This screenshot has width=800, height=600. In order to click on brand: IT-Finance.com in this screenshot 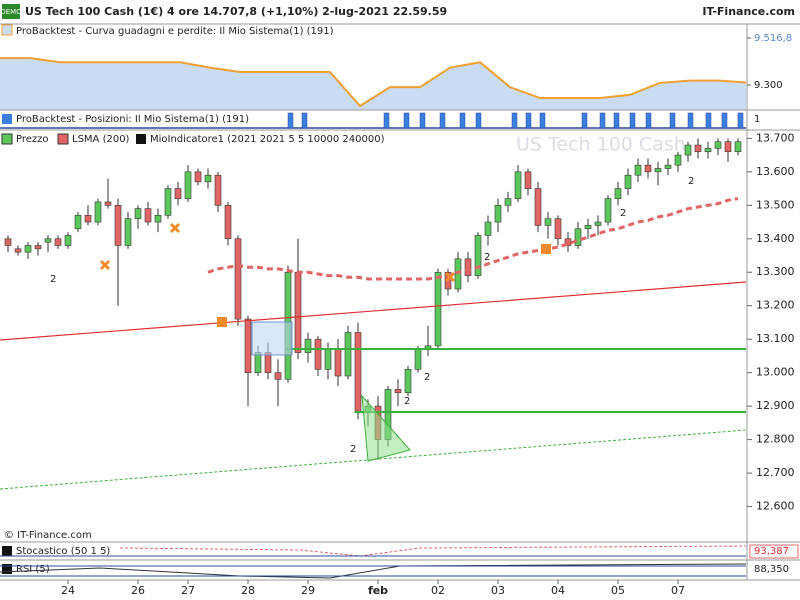, I will do `click(748, 11)`.